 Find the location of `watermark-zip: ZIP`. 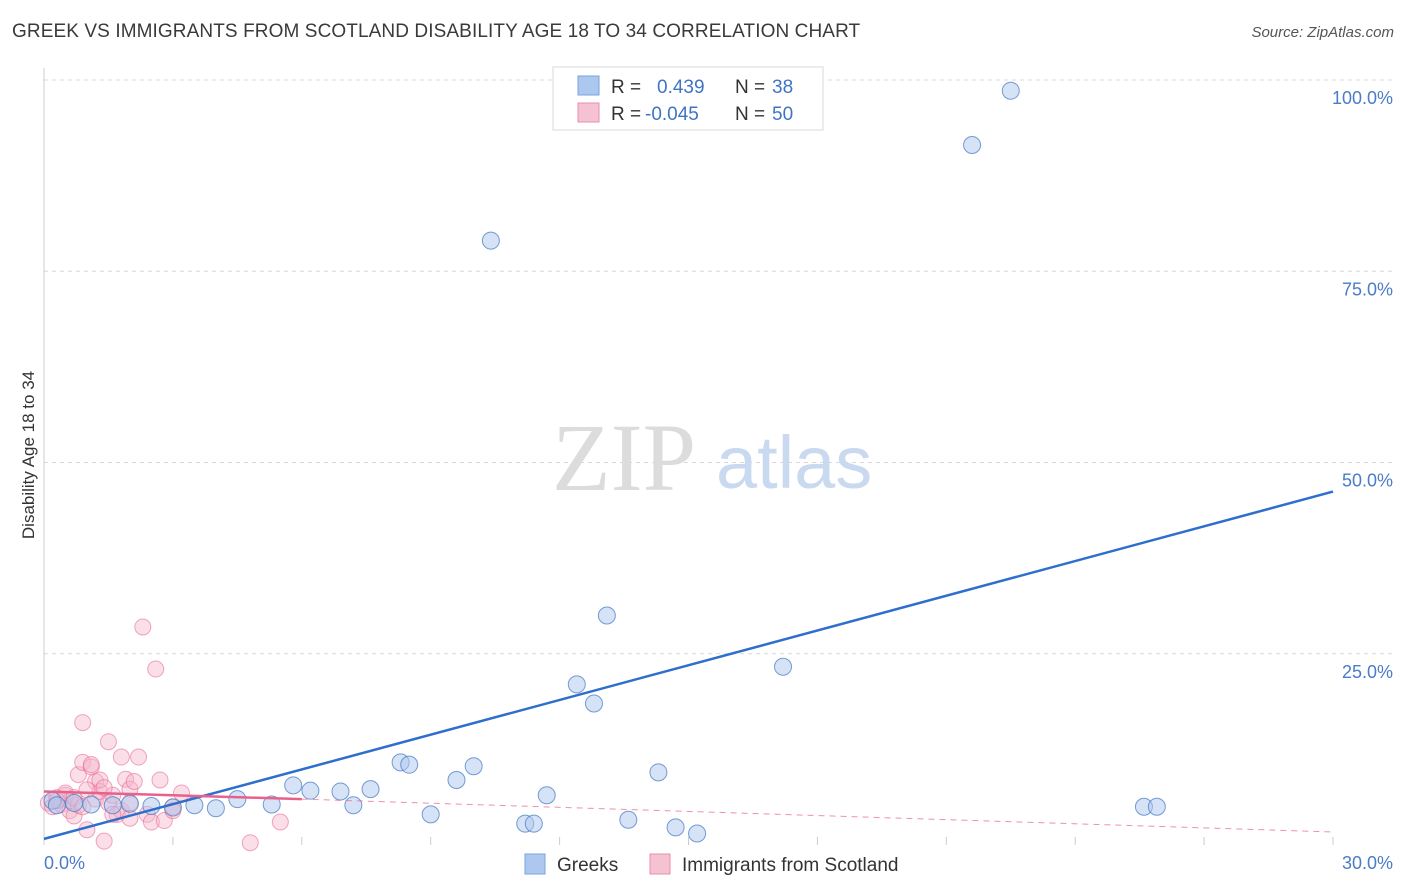

watermark-zip: ZIP is located at coordinates (624, 457).